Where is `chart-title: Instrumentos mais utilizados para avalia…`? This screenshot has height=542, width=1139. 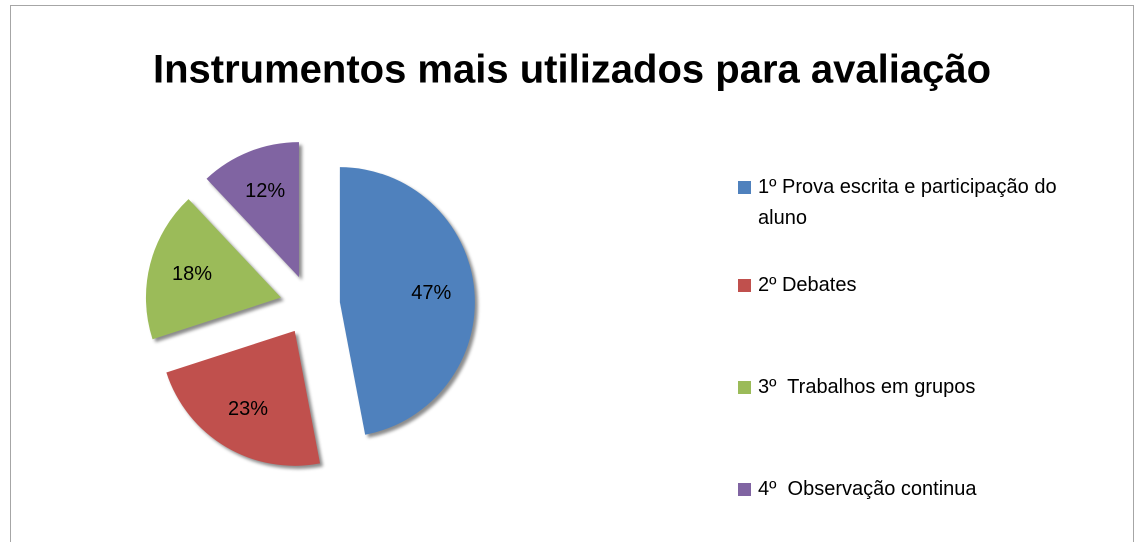 chart-title: Instrumentos mais utilizados para avalia… is located at coordinates (572, 70).